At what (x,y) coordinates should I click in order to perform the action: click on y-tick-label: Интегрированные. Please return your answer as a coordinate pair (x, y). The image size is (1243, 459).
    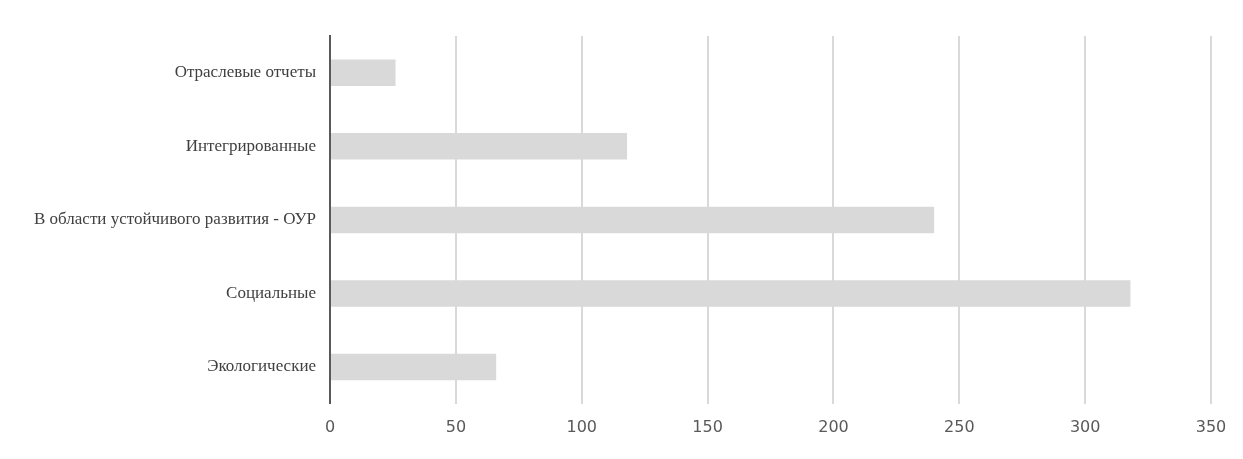
    Looking at the image, I should click on (251, 145).